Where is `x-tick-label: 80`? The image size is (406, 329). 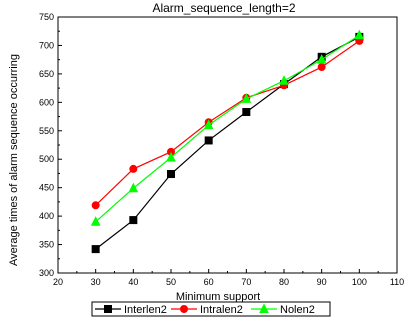 x-tick-label: 80 is located at coordinates (284, 282).